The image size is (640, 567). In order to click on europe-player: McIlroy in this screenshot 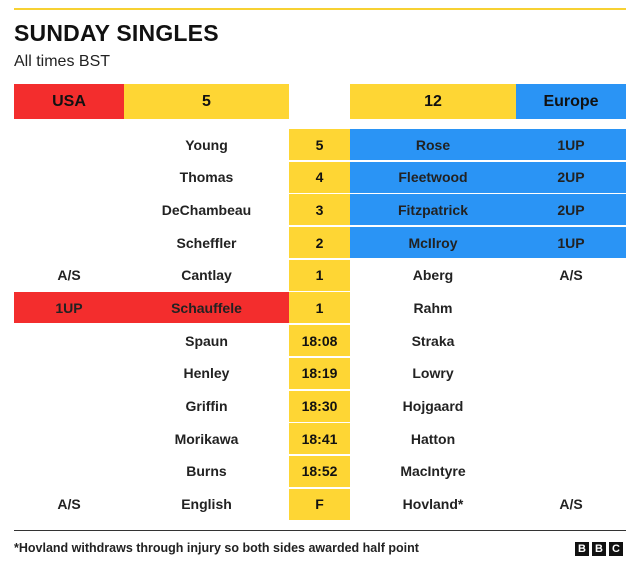, I will do `click(433, 243)`.